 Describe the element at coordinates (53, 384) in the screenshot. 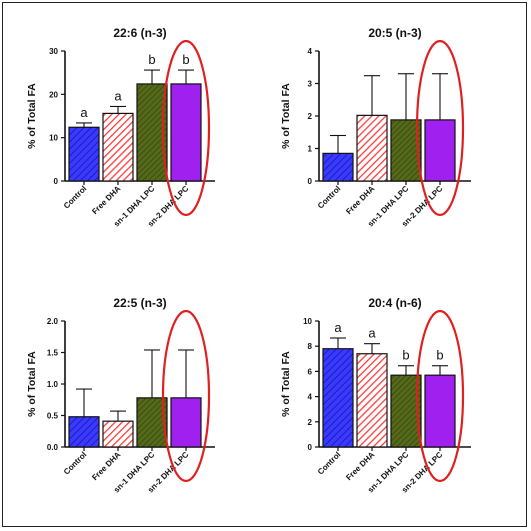

I see `y-tick-label: 1.0` at that location.